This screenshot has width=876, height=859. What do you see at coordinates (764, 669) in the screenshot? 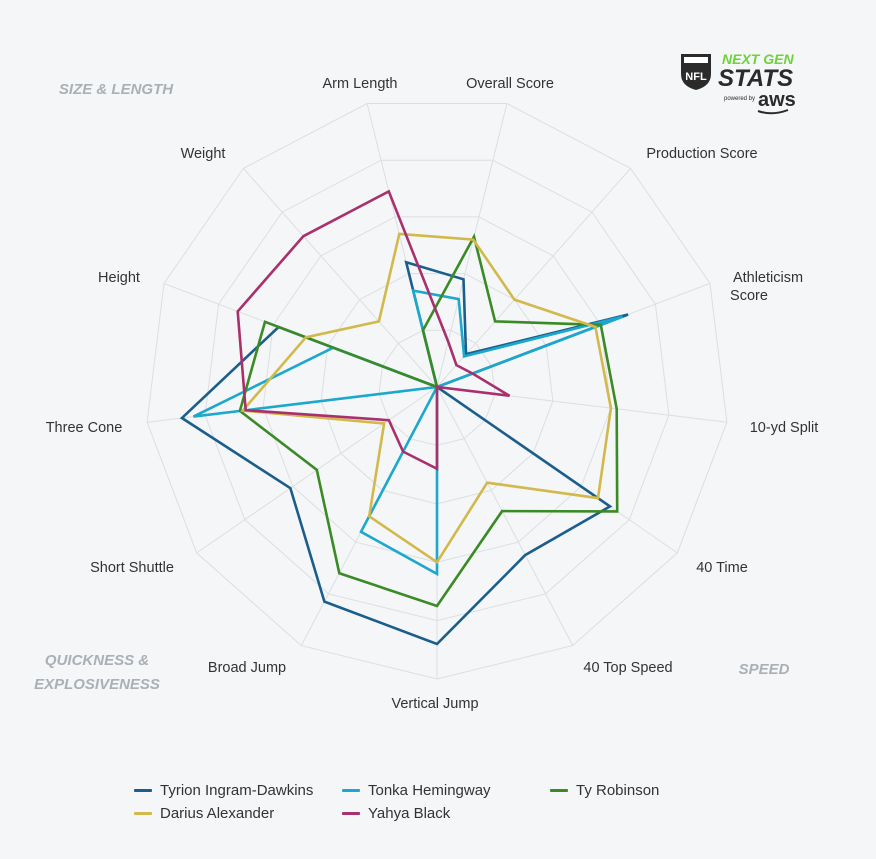
I see `group-label: SPEED` at bounding box center [764, 669].